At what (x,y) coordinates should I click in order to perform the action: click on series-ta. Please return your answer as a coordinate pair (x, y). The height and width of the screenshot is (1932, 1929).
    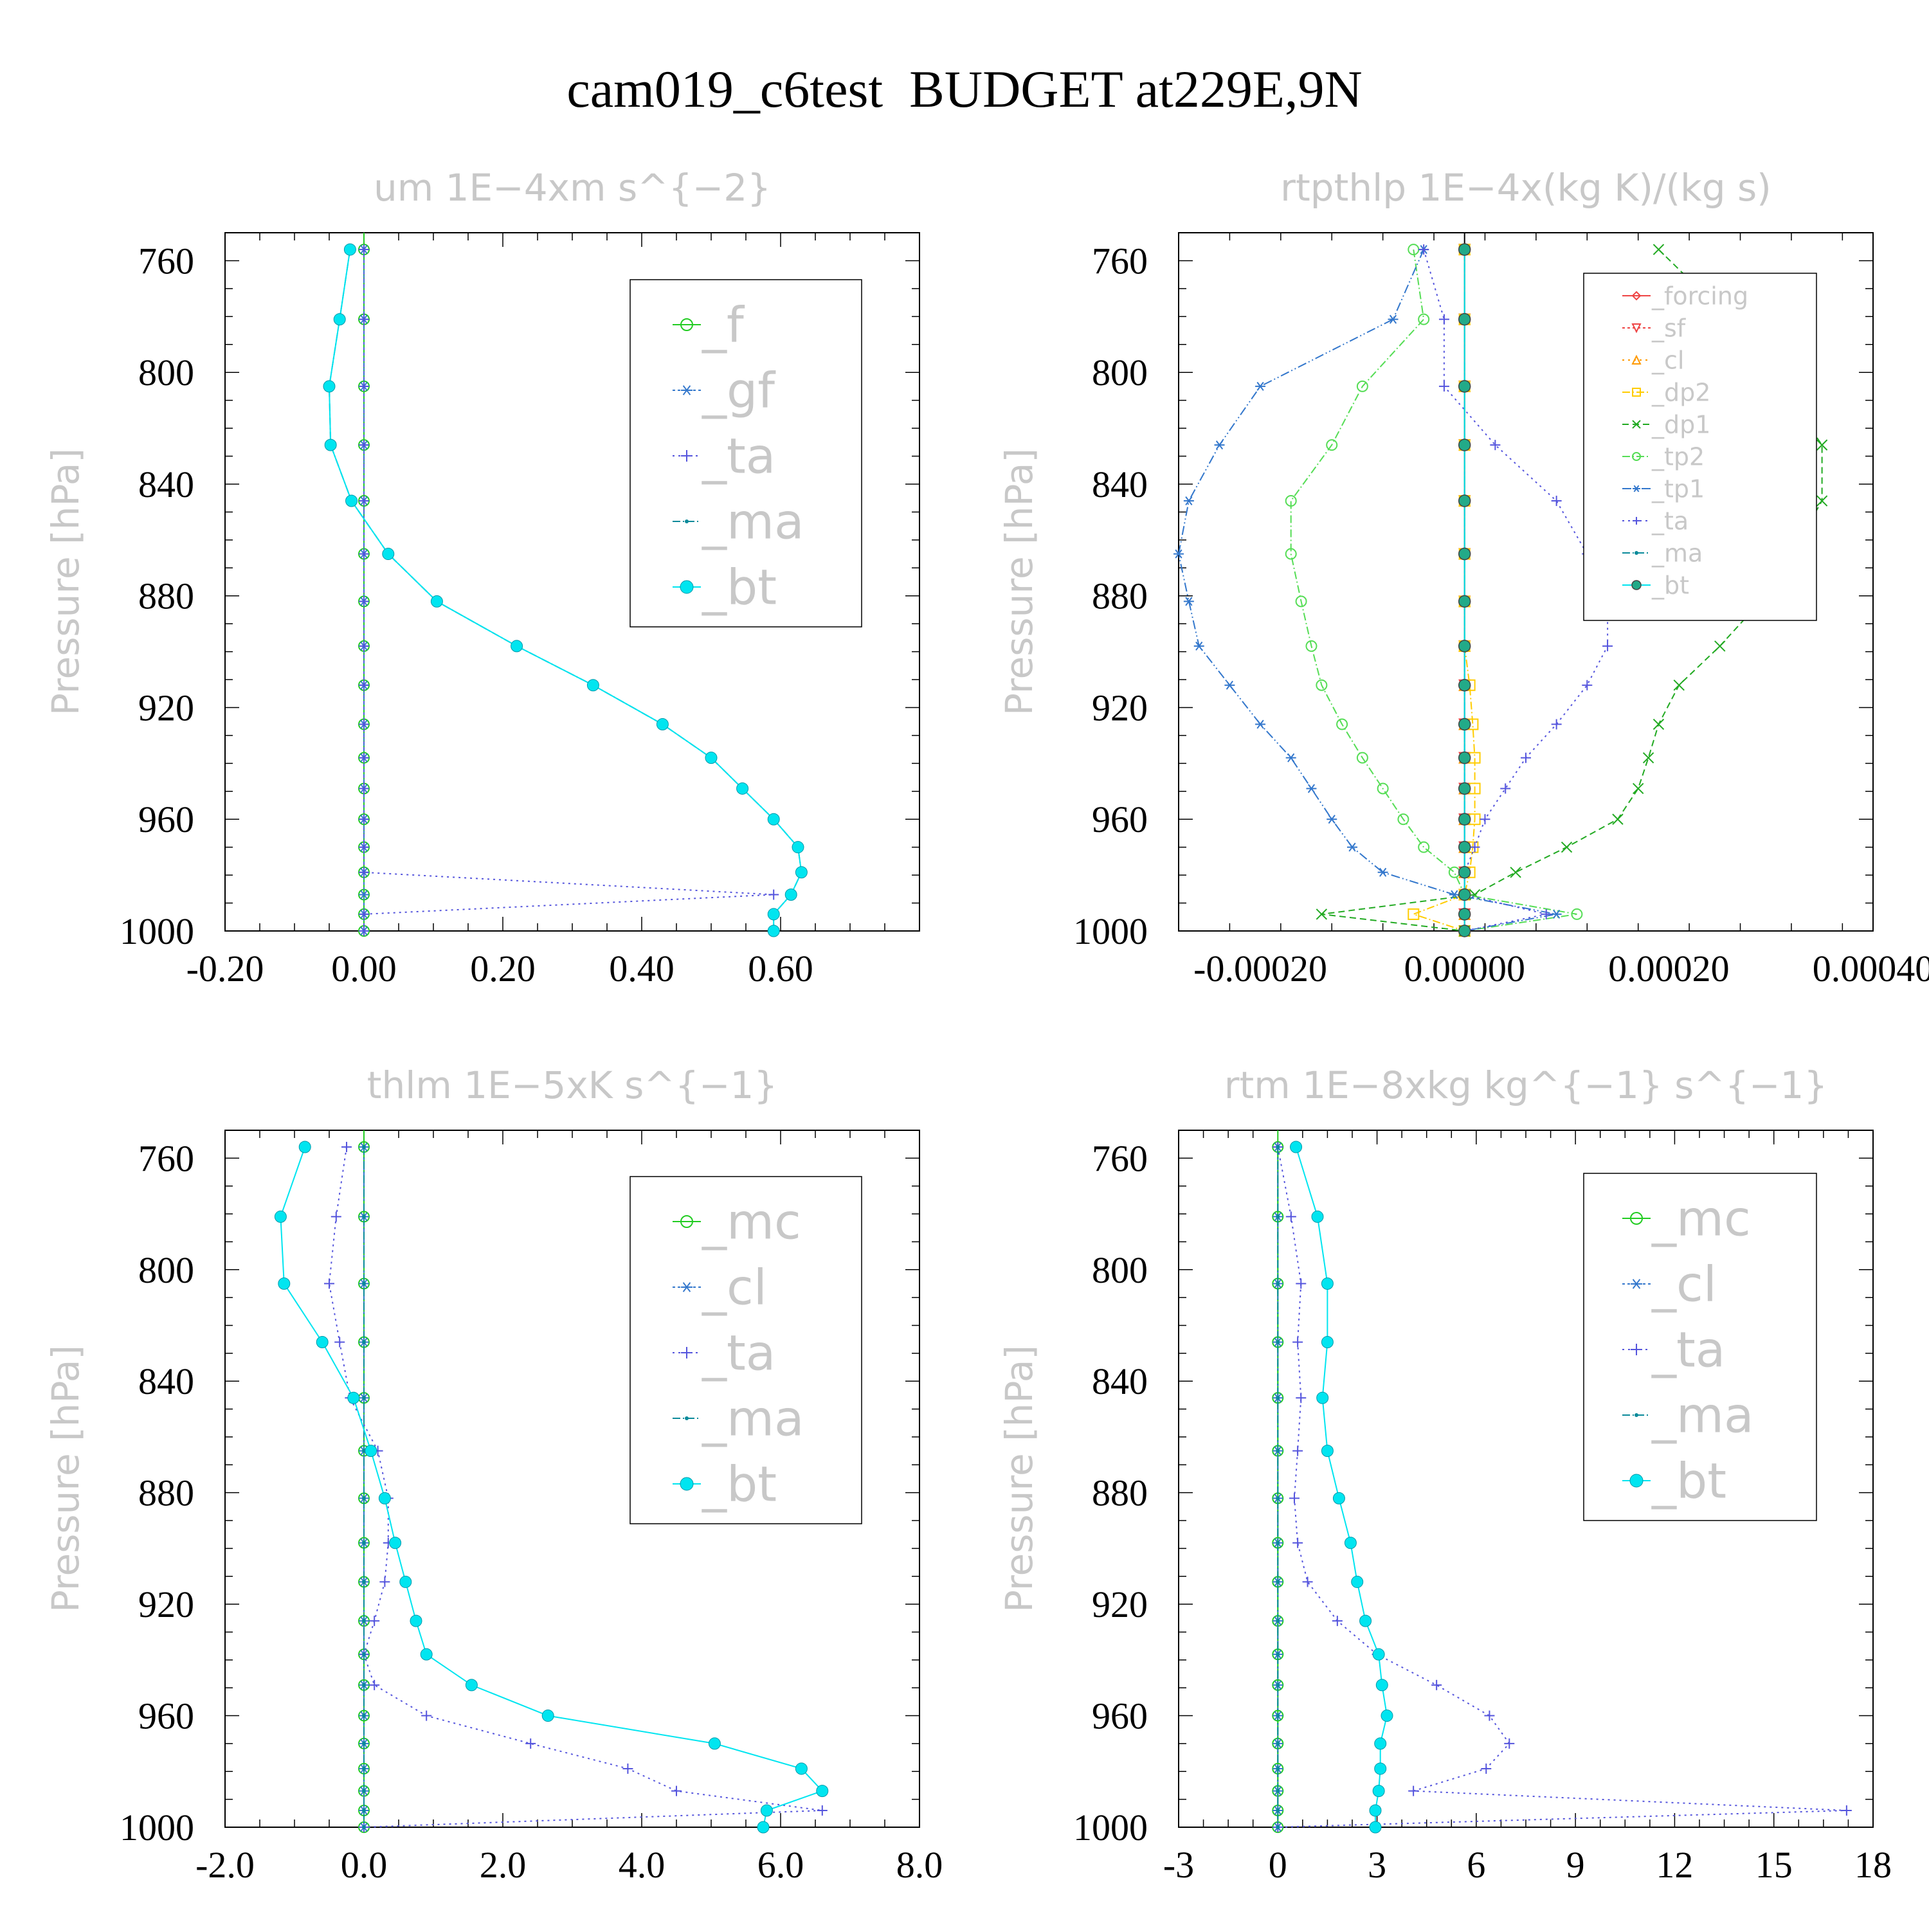
    Looking at the image, I should click on (569, 590).